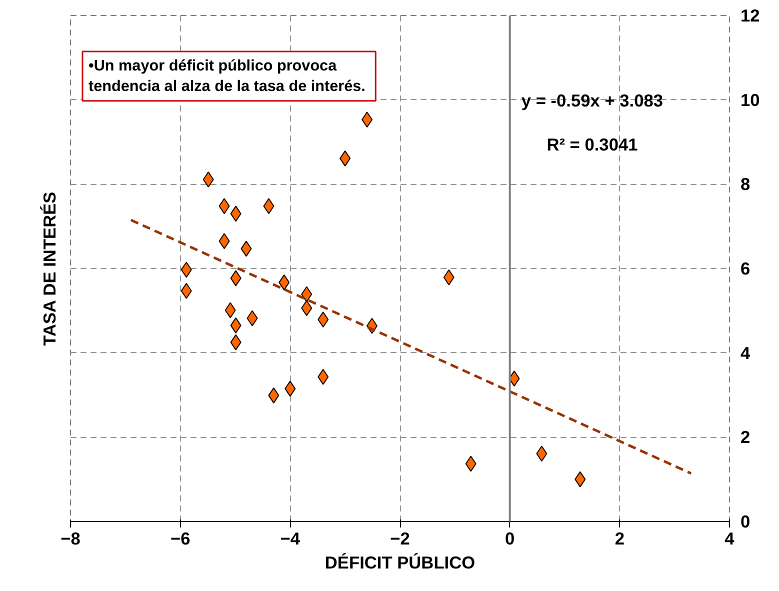 The width and height of the screenshot is (779, 591). I want to click on x-tick-label: −2, so click(400, 538).